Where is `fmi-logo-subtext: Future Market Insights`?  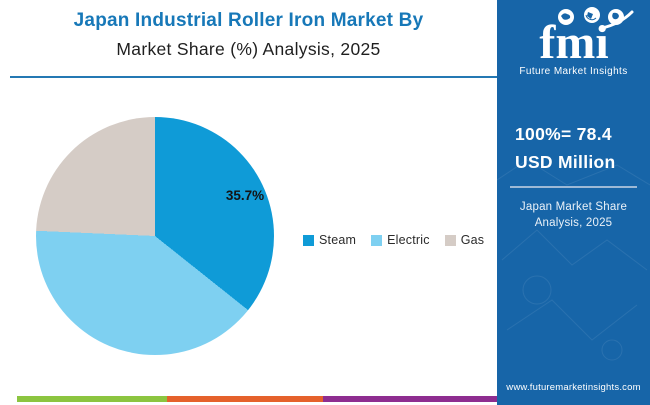 fmi-logo-subtext: Future Market Insights is located at coordinates (573, 71).